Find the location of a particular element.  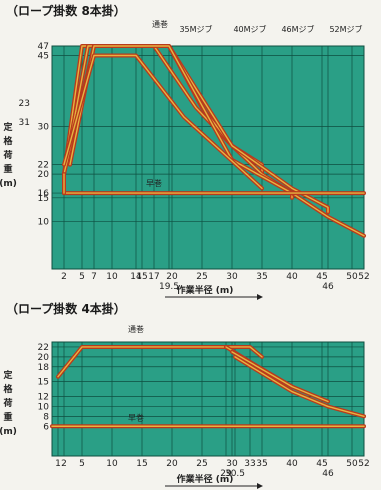

x-tick-label: 14 is located at coordinates (136, 277).